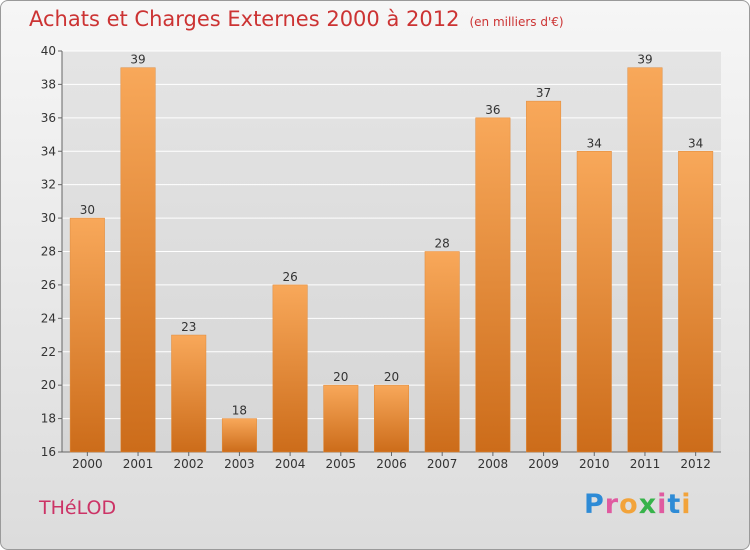 The height and width of the screenshot is (550, 750). Describe the element at coordinates (391, 464) in the screenshot. I see `x-tick-label: 2006` at that location.